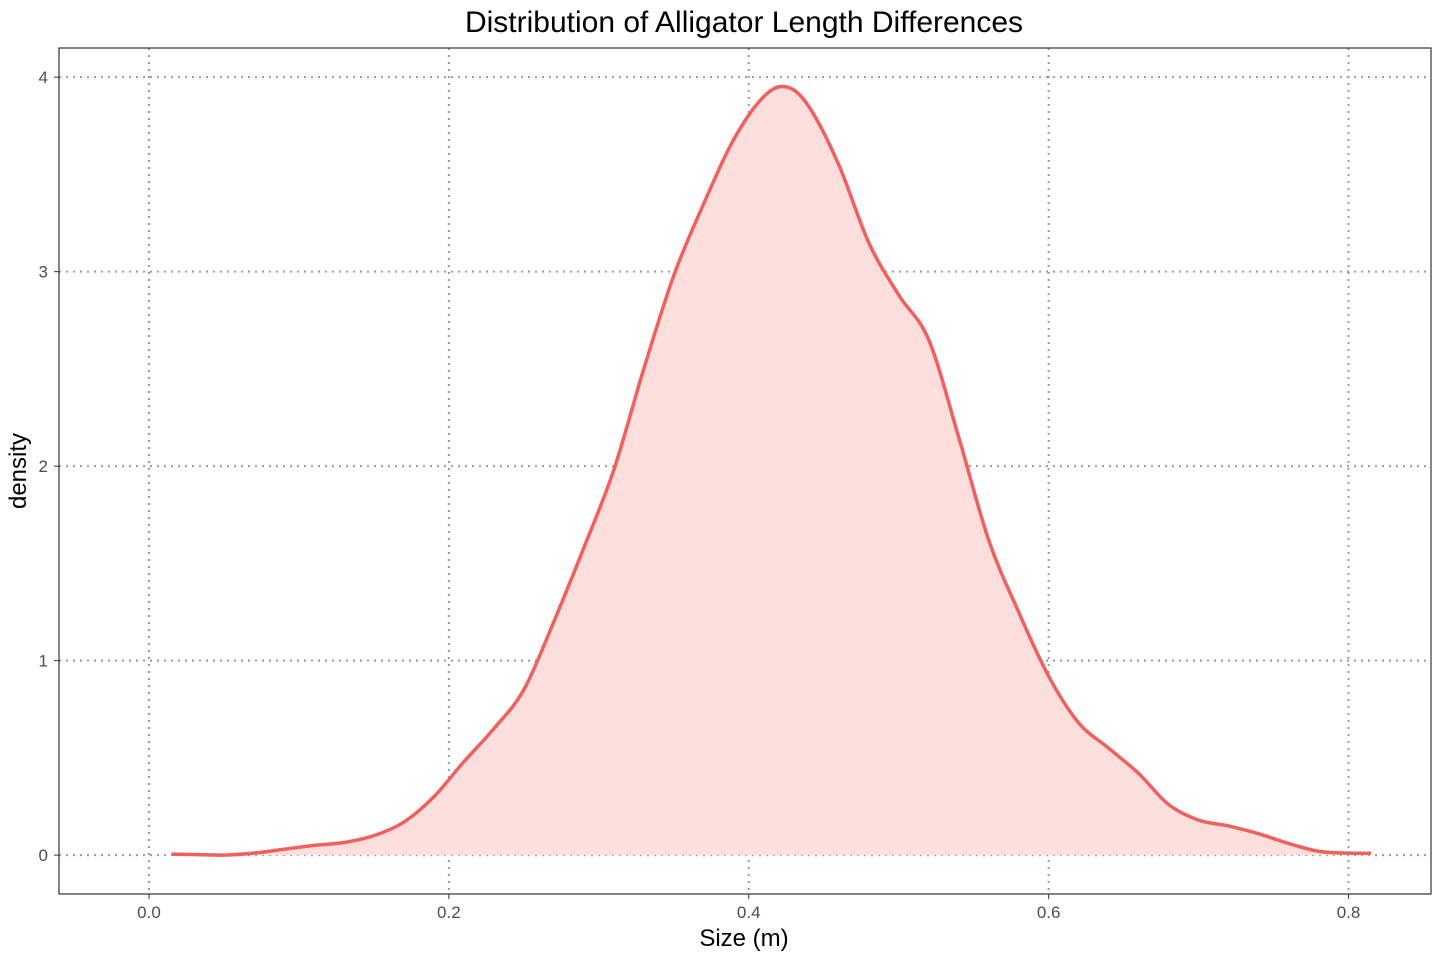 This screenshot has height=965, width=1440. I want to click on x-tick-label: 0.0, so click(149, 912).